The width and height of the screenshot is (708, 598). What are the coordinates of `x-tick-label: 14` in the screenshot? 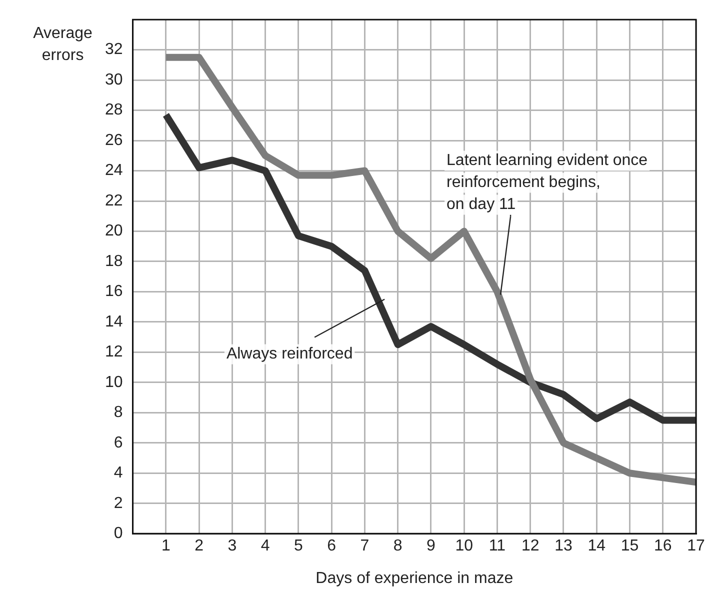 It's located at (597, 546).